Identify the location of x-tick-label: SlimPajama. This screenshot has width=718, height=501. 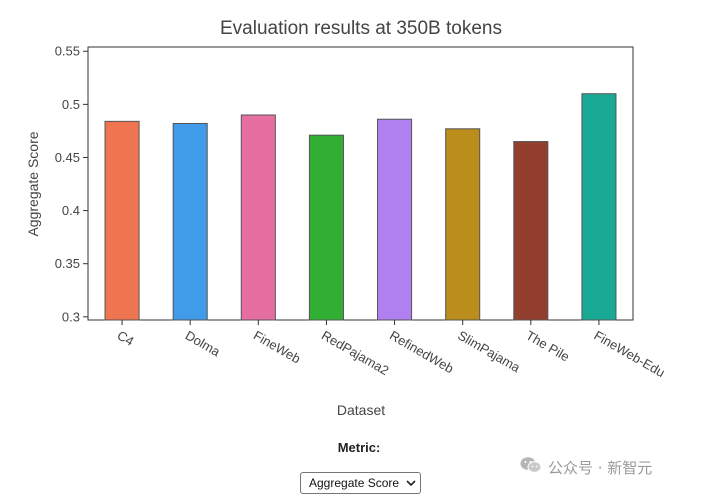
(489, 352).